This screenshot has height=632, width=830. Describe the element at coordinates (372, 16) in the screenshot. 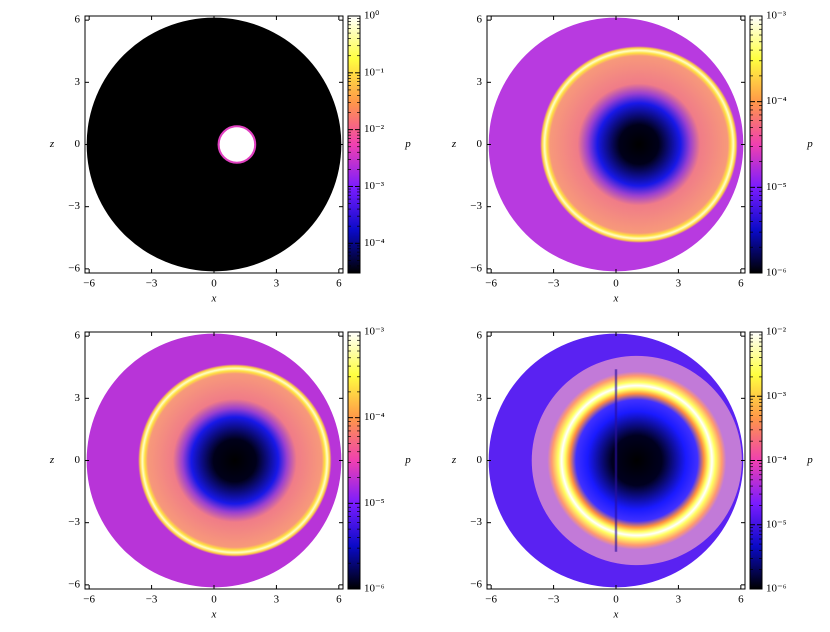

I see `colorbar-tick-label: 10⁰` at that location.